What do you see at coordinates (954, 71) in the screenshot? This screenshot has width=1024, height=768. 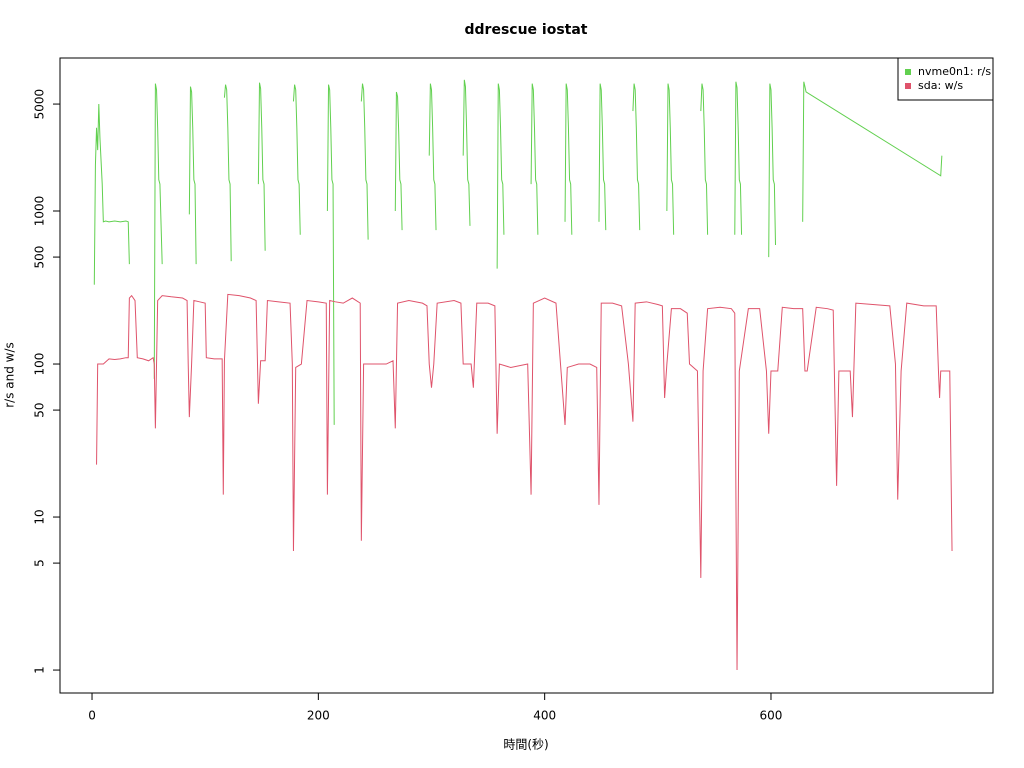 I see `legend-label: nvme0n1: r/s` at bounding box center [954, 71].